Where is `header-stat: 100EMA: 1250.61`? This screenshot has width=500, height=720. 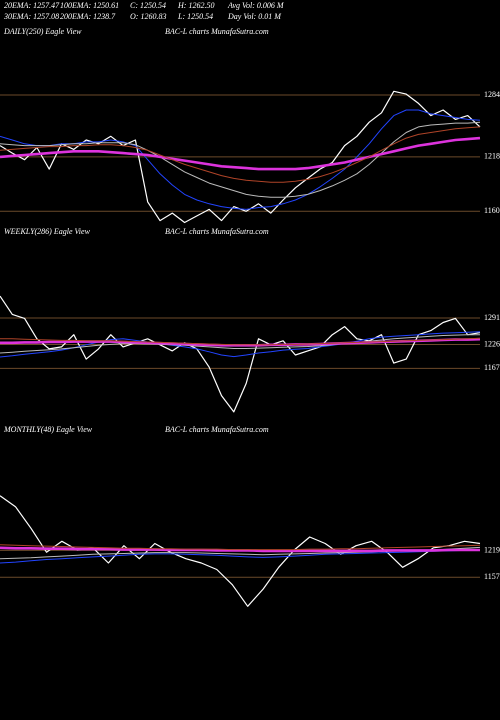 header-stat: 100EMA: 1250.61 is located at coordinates (89, 5).